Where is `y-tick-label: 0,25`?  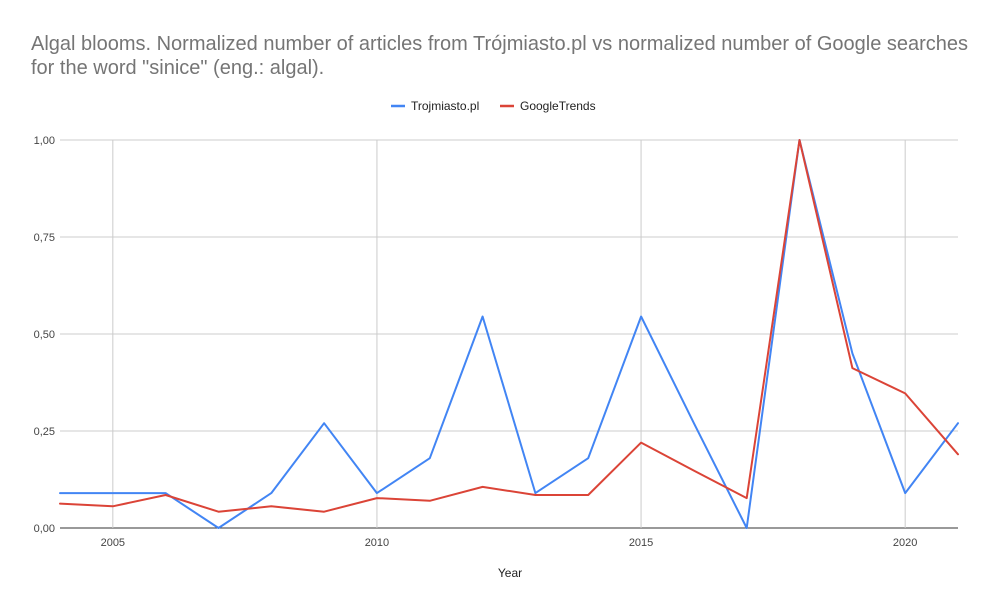 y-tick-label: 0,25 is located at coordinates (44, 432).